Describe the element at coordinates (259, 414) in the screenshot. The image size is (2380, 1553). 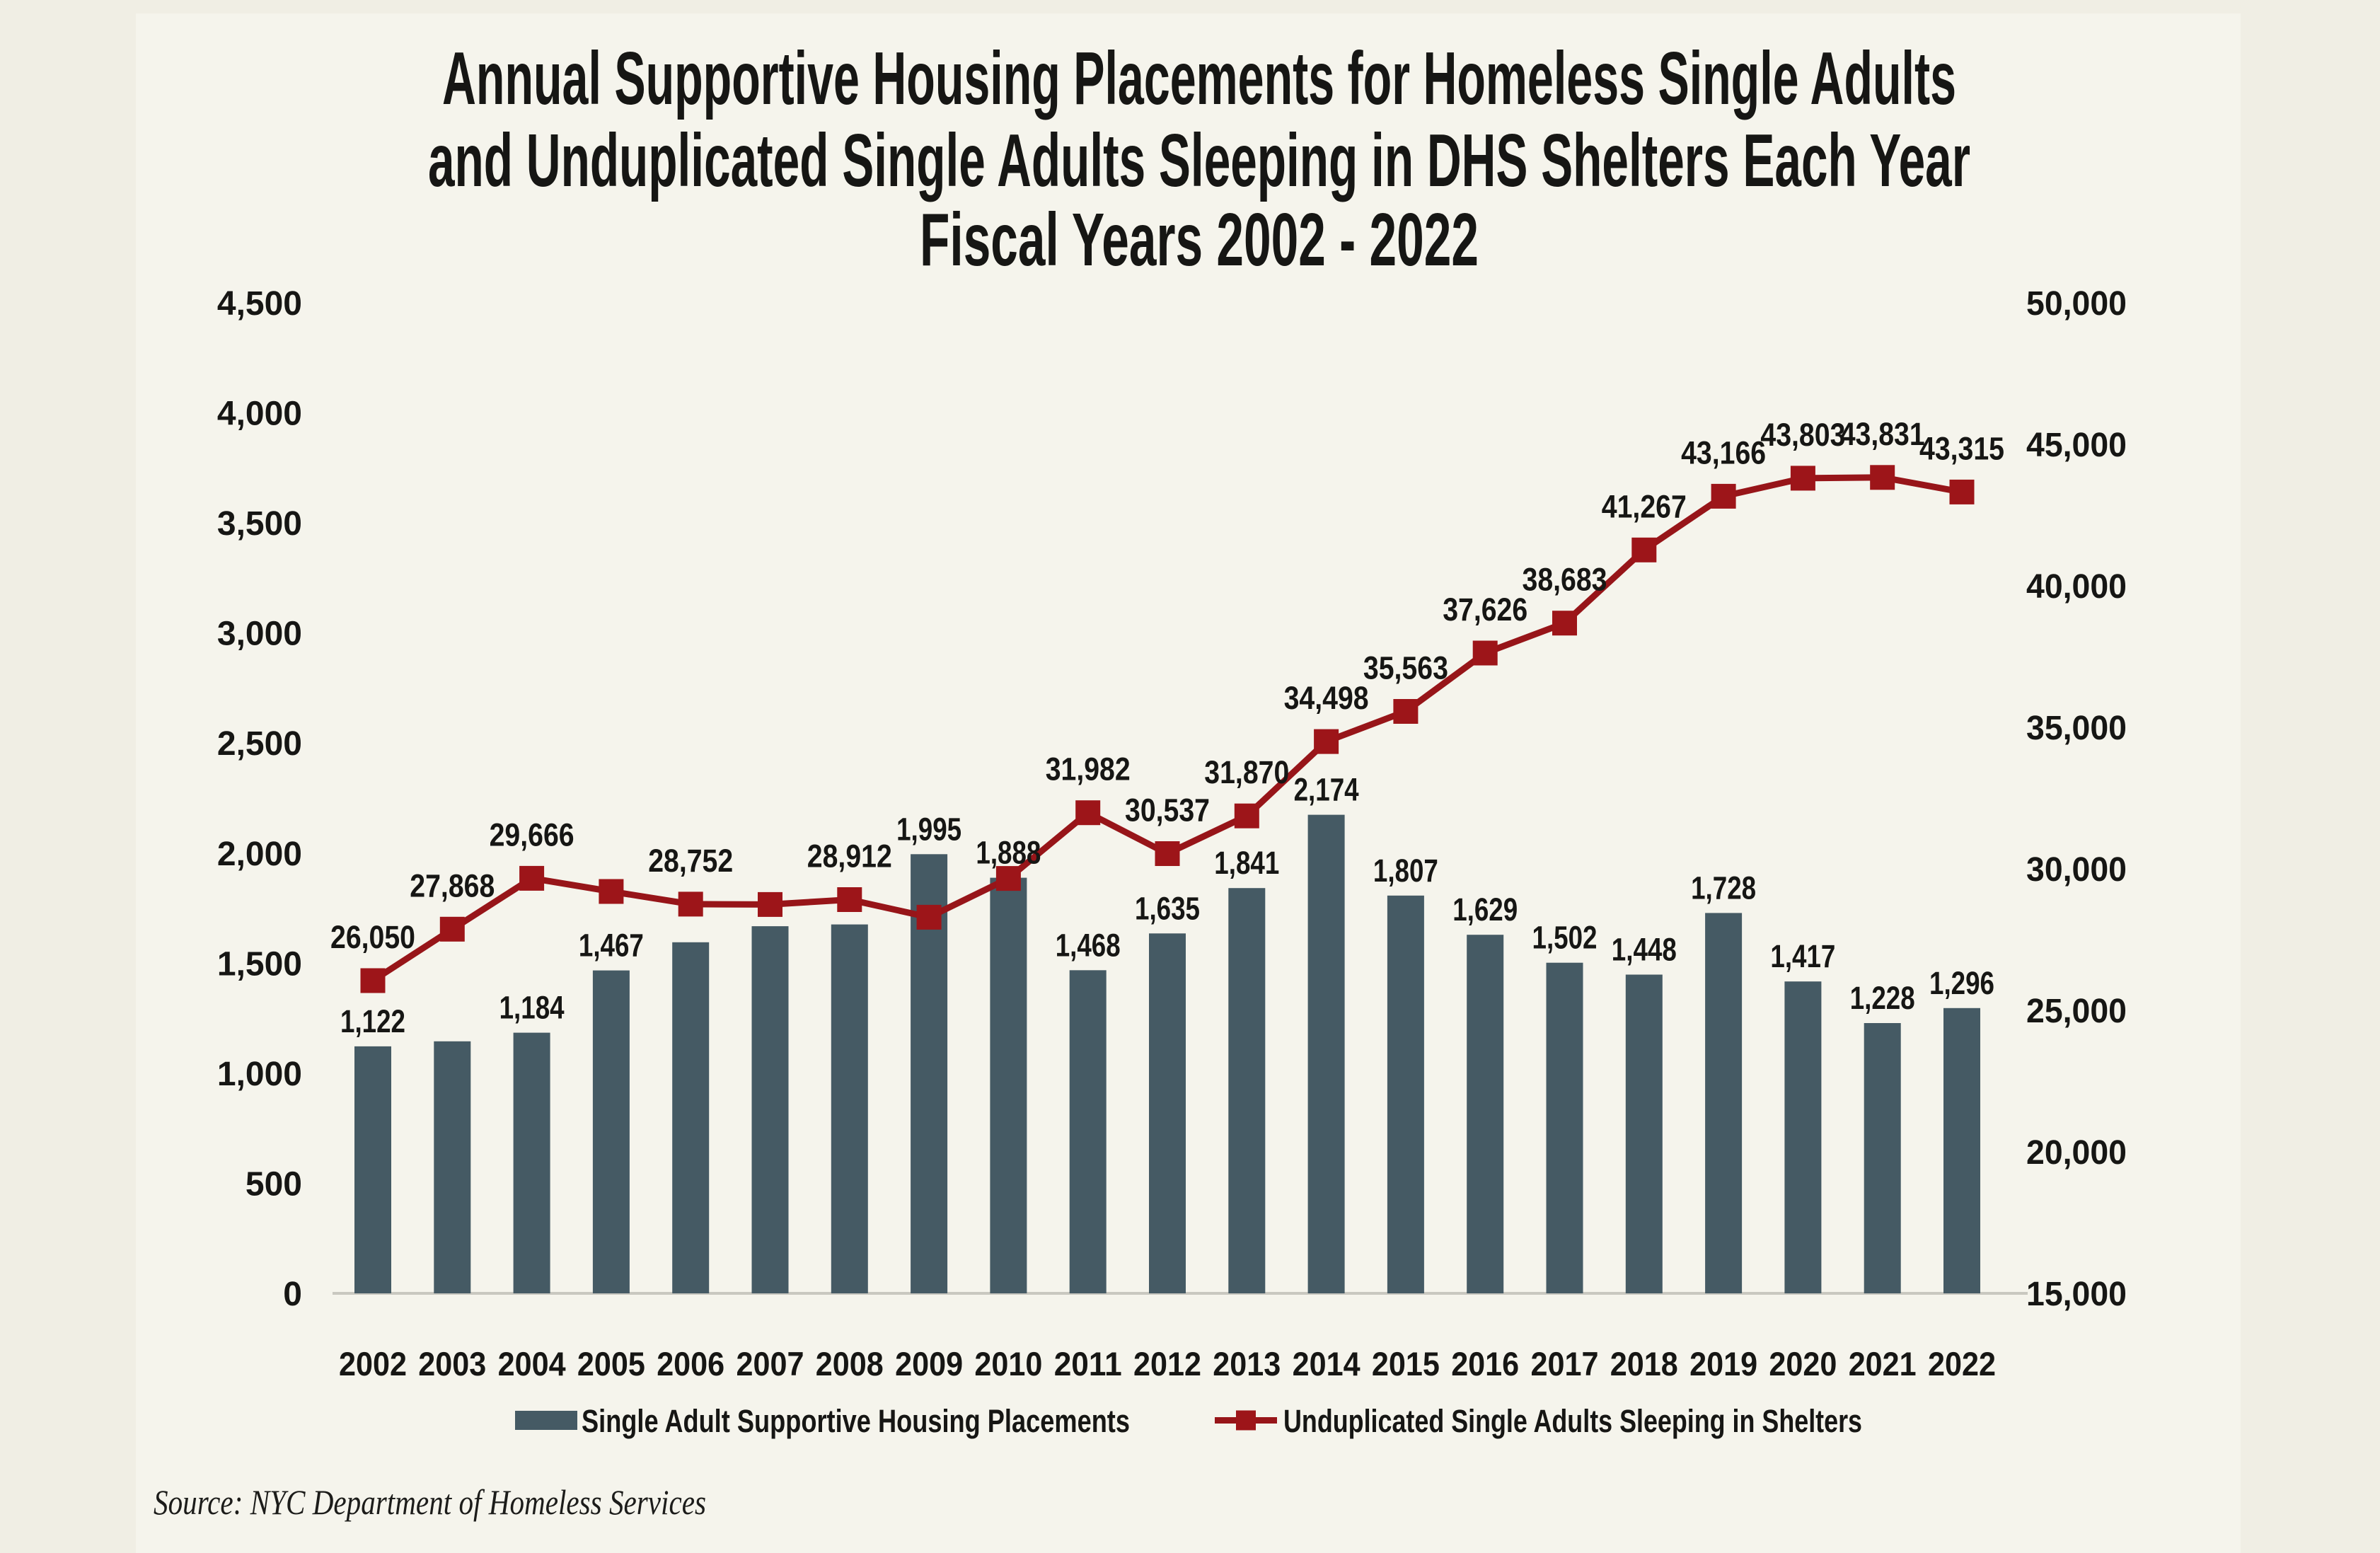
I see `svg-text: 4,000` at that location.